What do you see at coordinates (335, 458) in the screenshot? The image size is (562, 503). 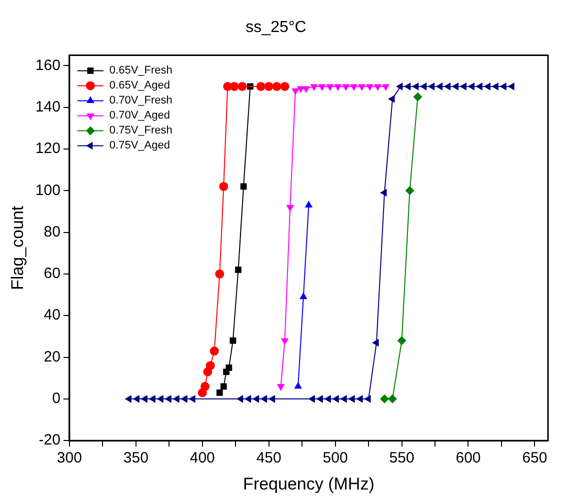 I see `x-tick-label: 500` at bounding box center [335, 458].